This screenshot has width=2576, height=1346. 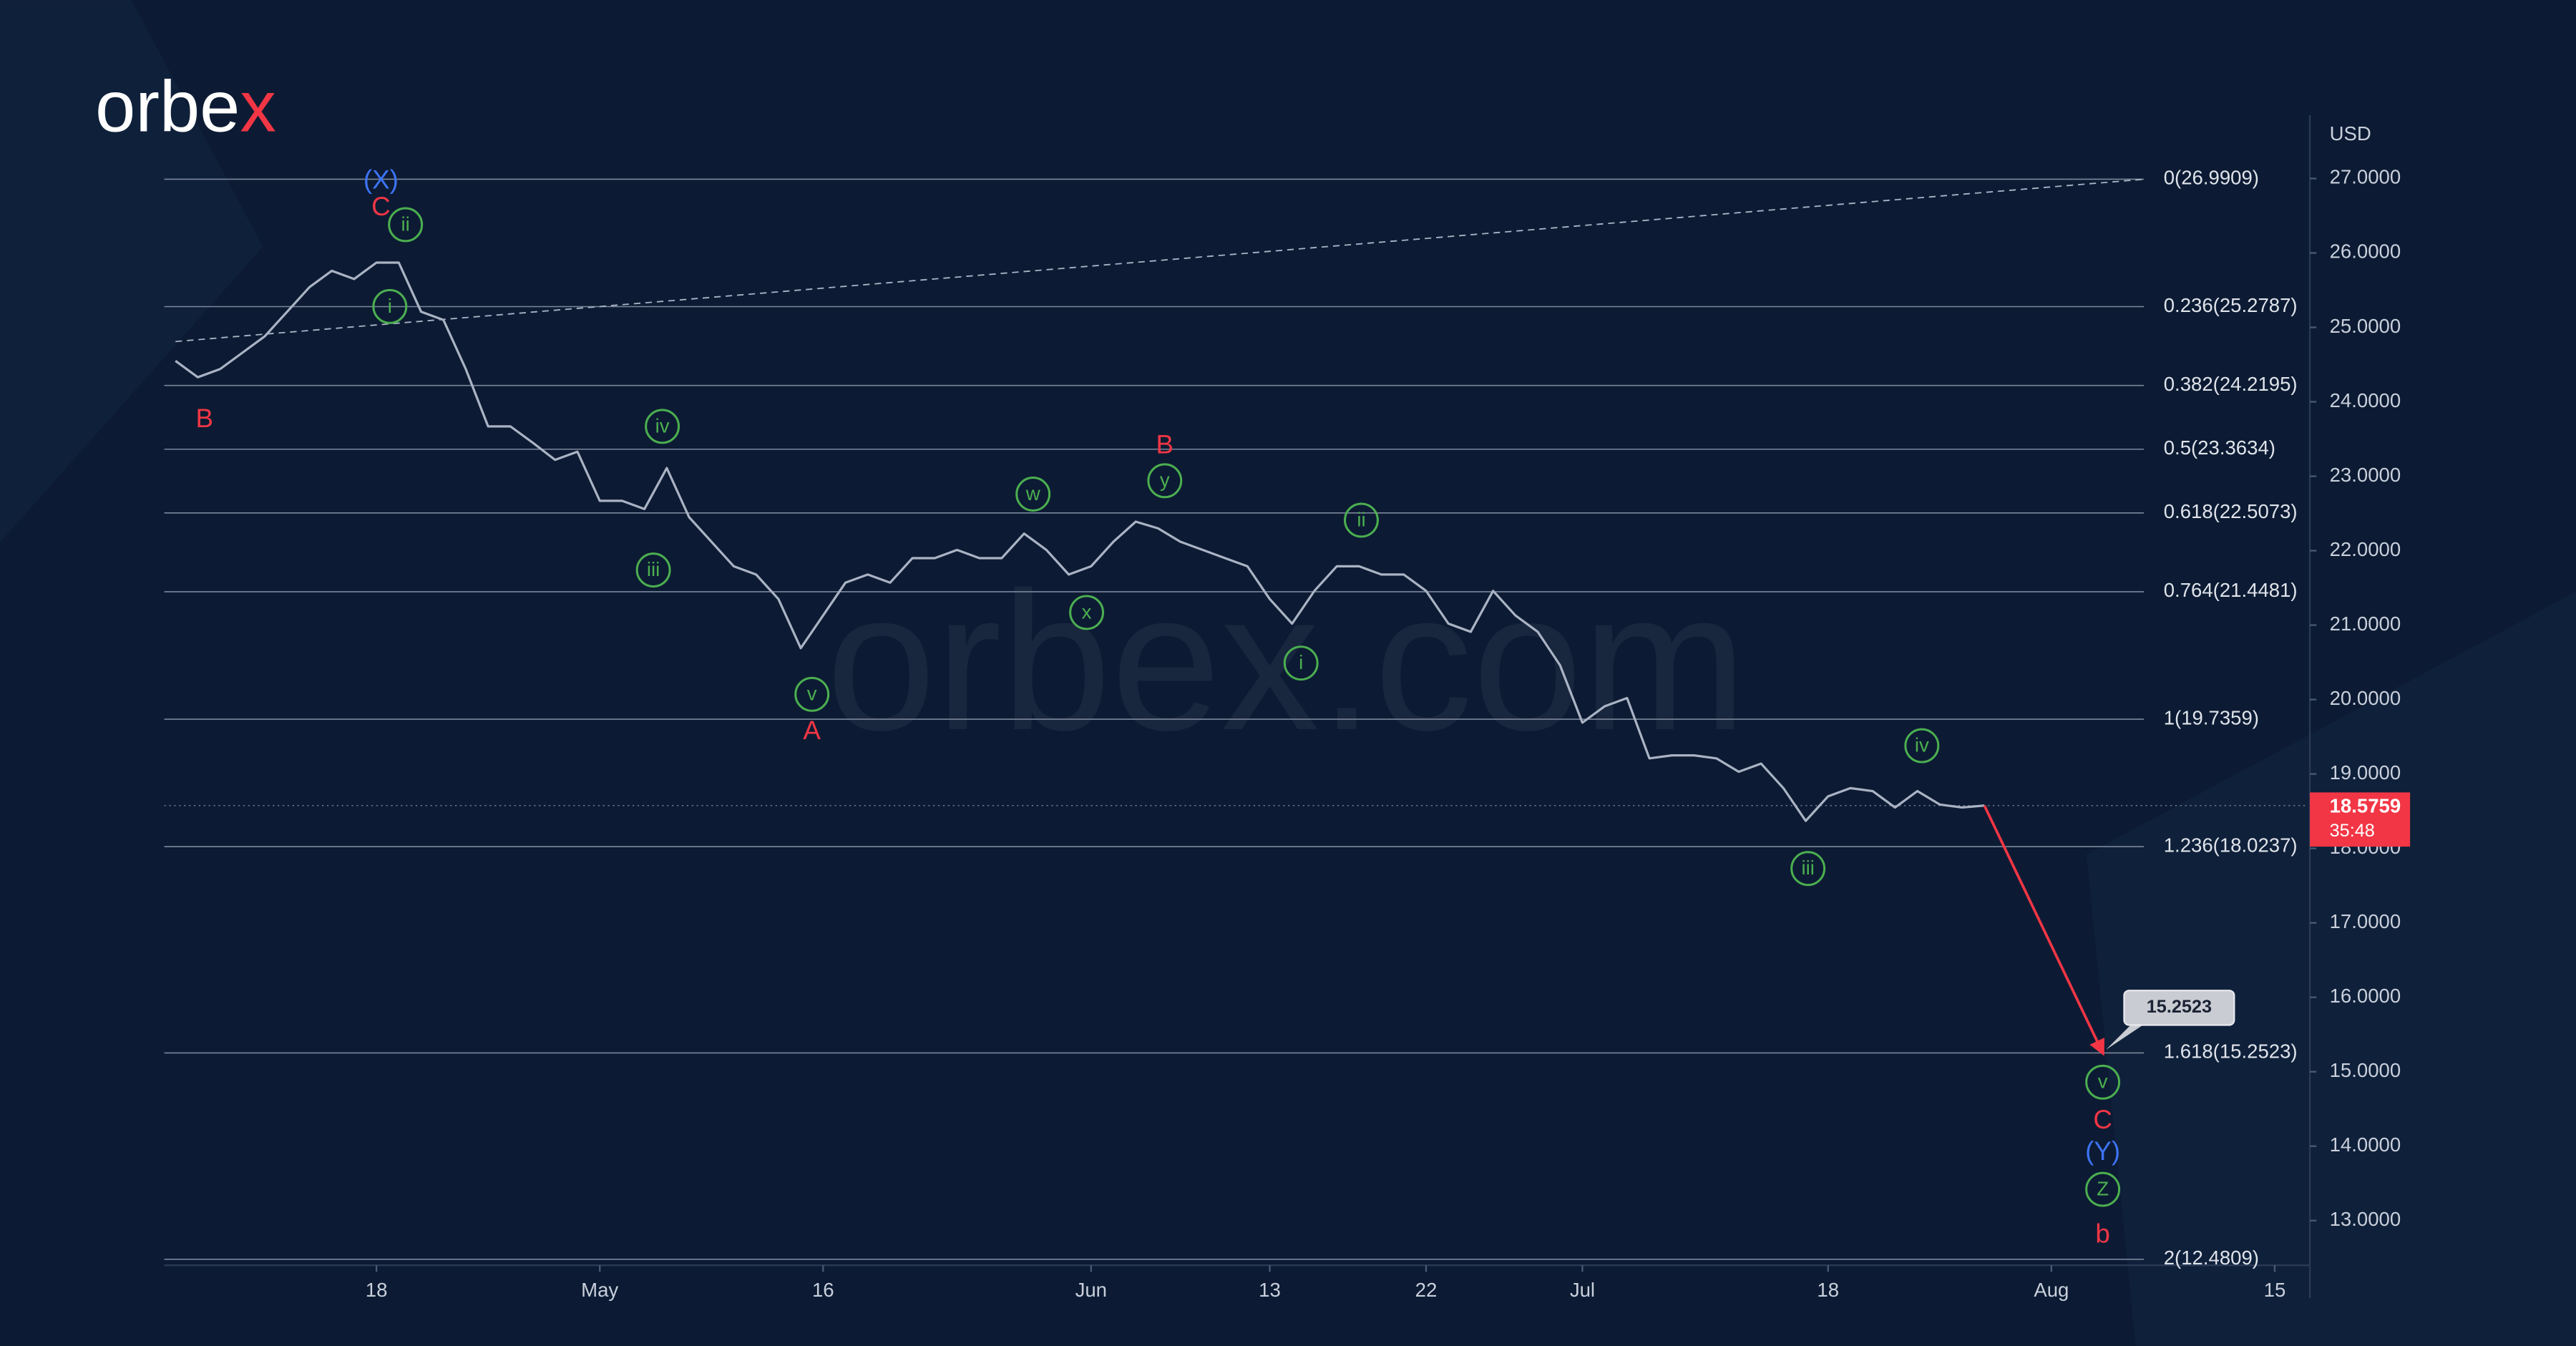 What do you see at coordinates (2102, 1233) in the screenshot?
I see `wave-label: b` at bounding box center [2102, 1233].